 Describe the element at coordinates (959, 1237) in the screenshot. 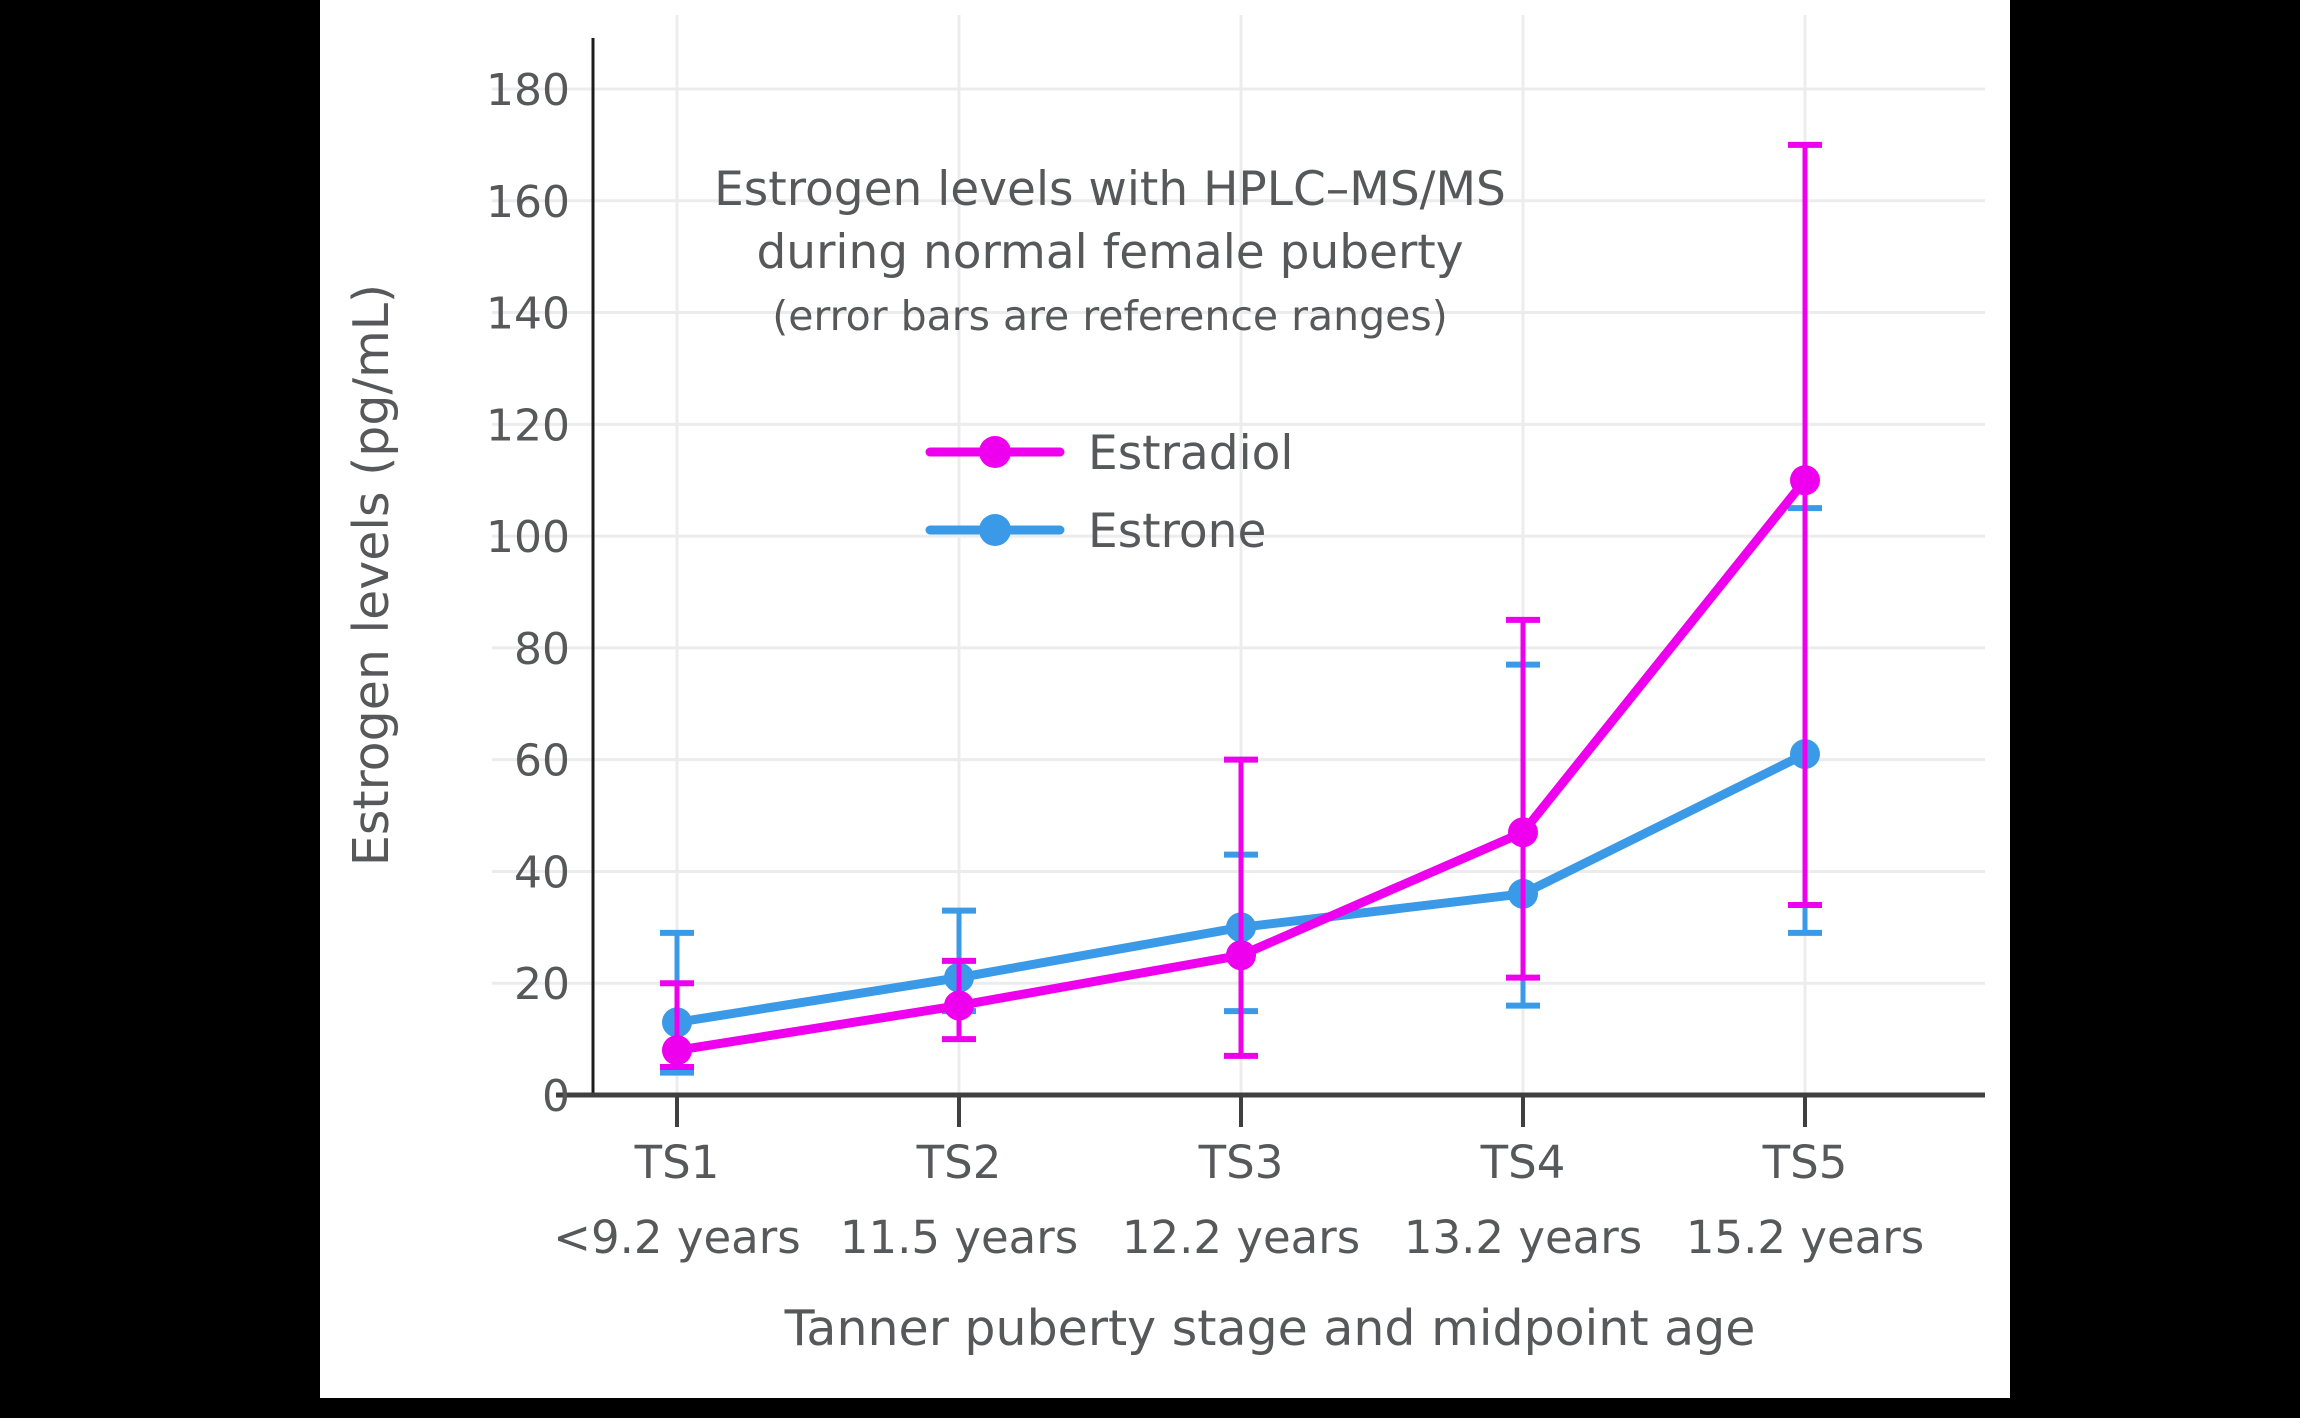

I see `x-tick-sublabel: 11.5 years` at that location.